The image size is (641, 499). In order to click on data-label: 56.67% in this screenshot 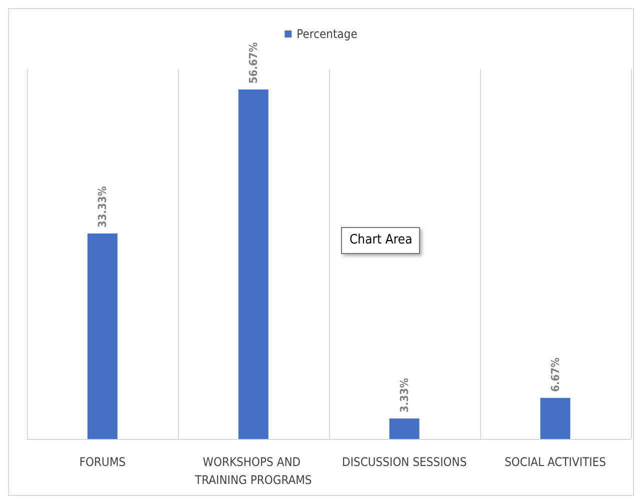, I will do `click(253, 63)`.